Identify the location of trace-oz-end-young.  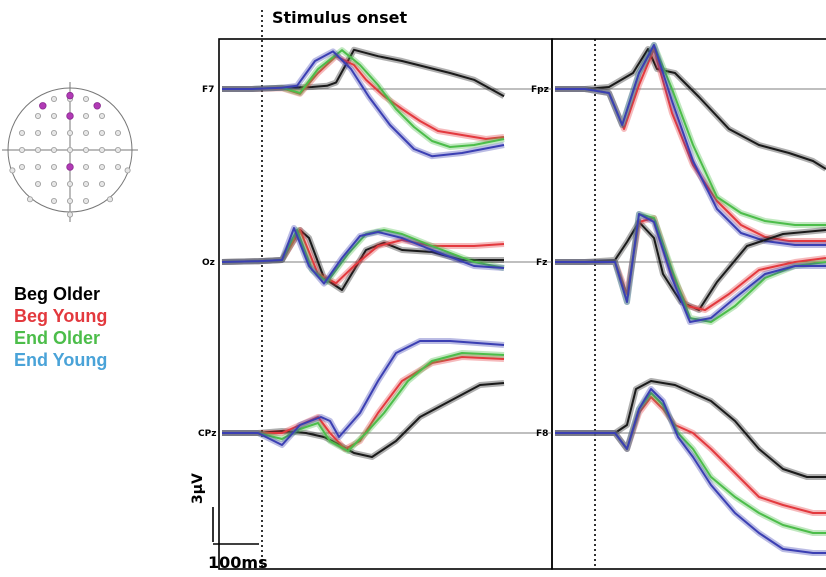
(363, 256).